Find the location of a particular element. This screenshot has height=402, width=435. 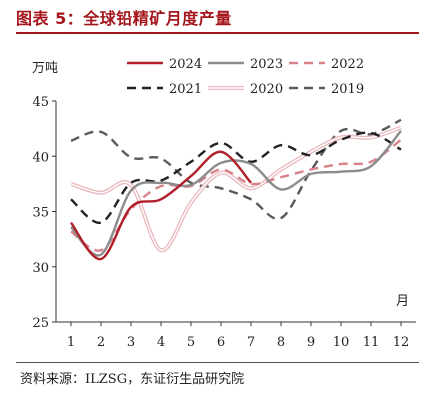

chart-title: 图表 5：全球铅精矿月度产量 is located at coordinates (124, 18).